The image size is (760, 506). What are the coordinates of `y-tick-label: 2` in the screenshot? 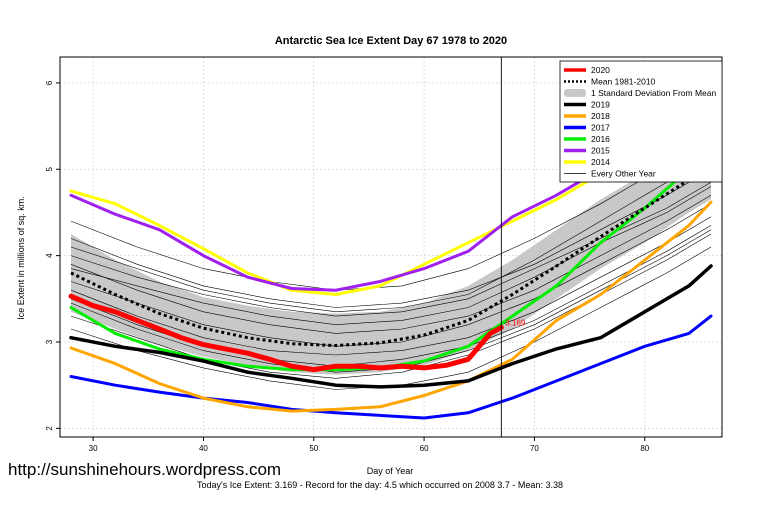 It's located at (49, 428).